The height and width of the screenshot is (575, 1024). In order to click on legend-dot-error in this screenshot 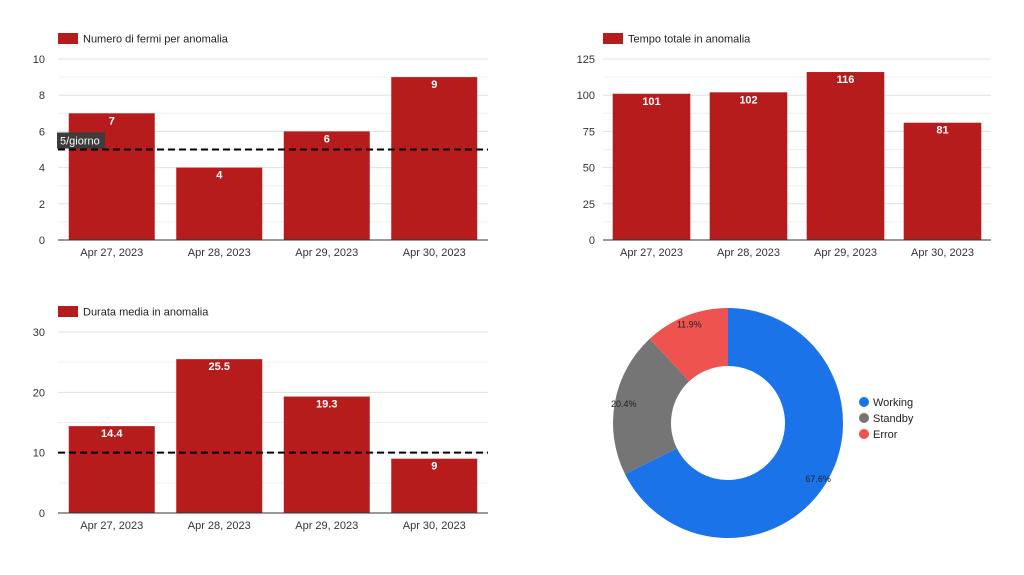, I will do `click(864, 434)`.